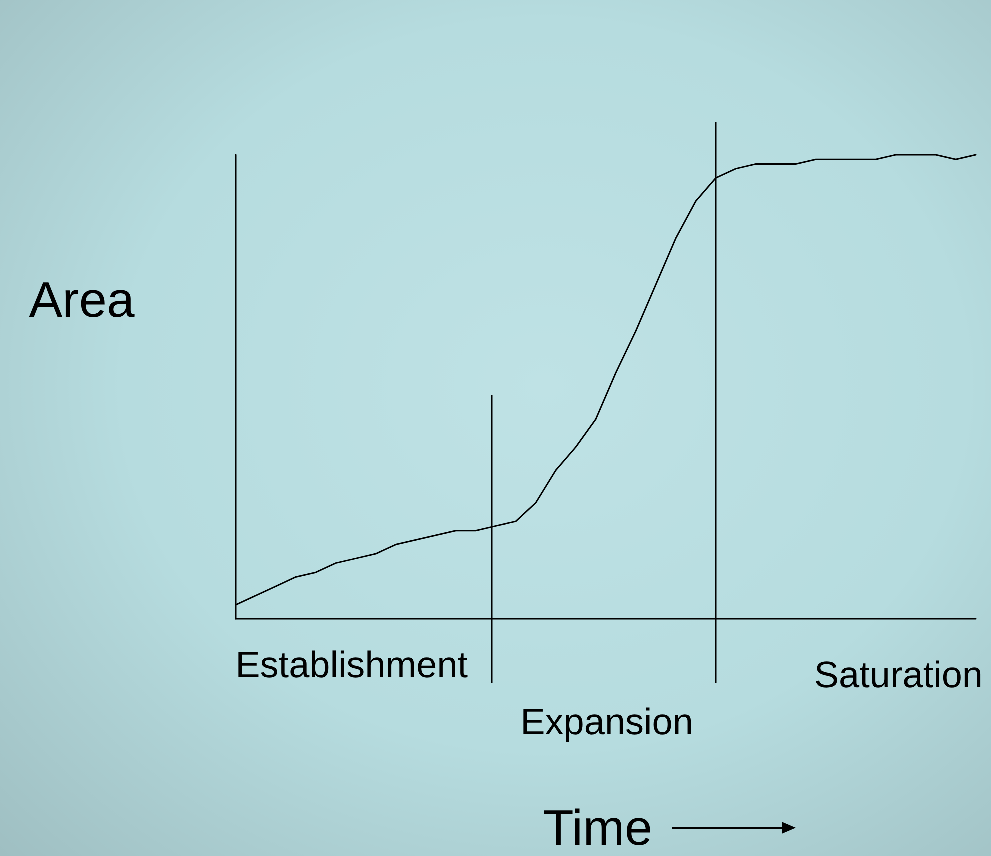  What do you see at coordinates (898, 675) in the screenshot?
I see `text: Saturation` at bounding box center [898, 675].